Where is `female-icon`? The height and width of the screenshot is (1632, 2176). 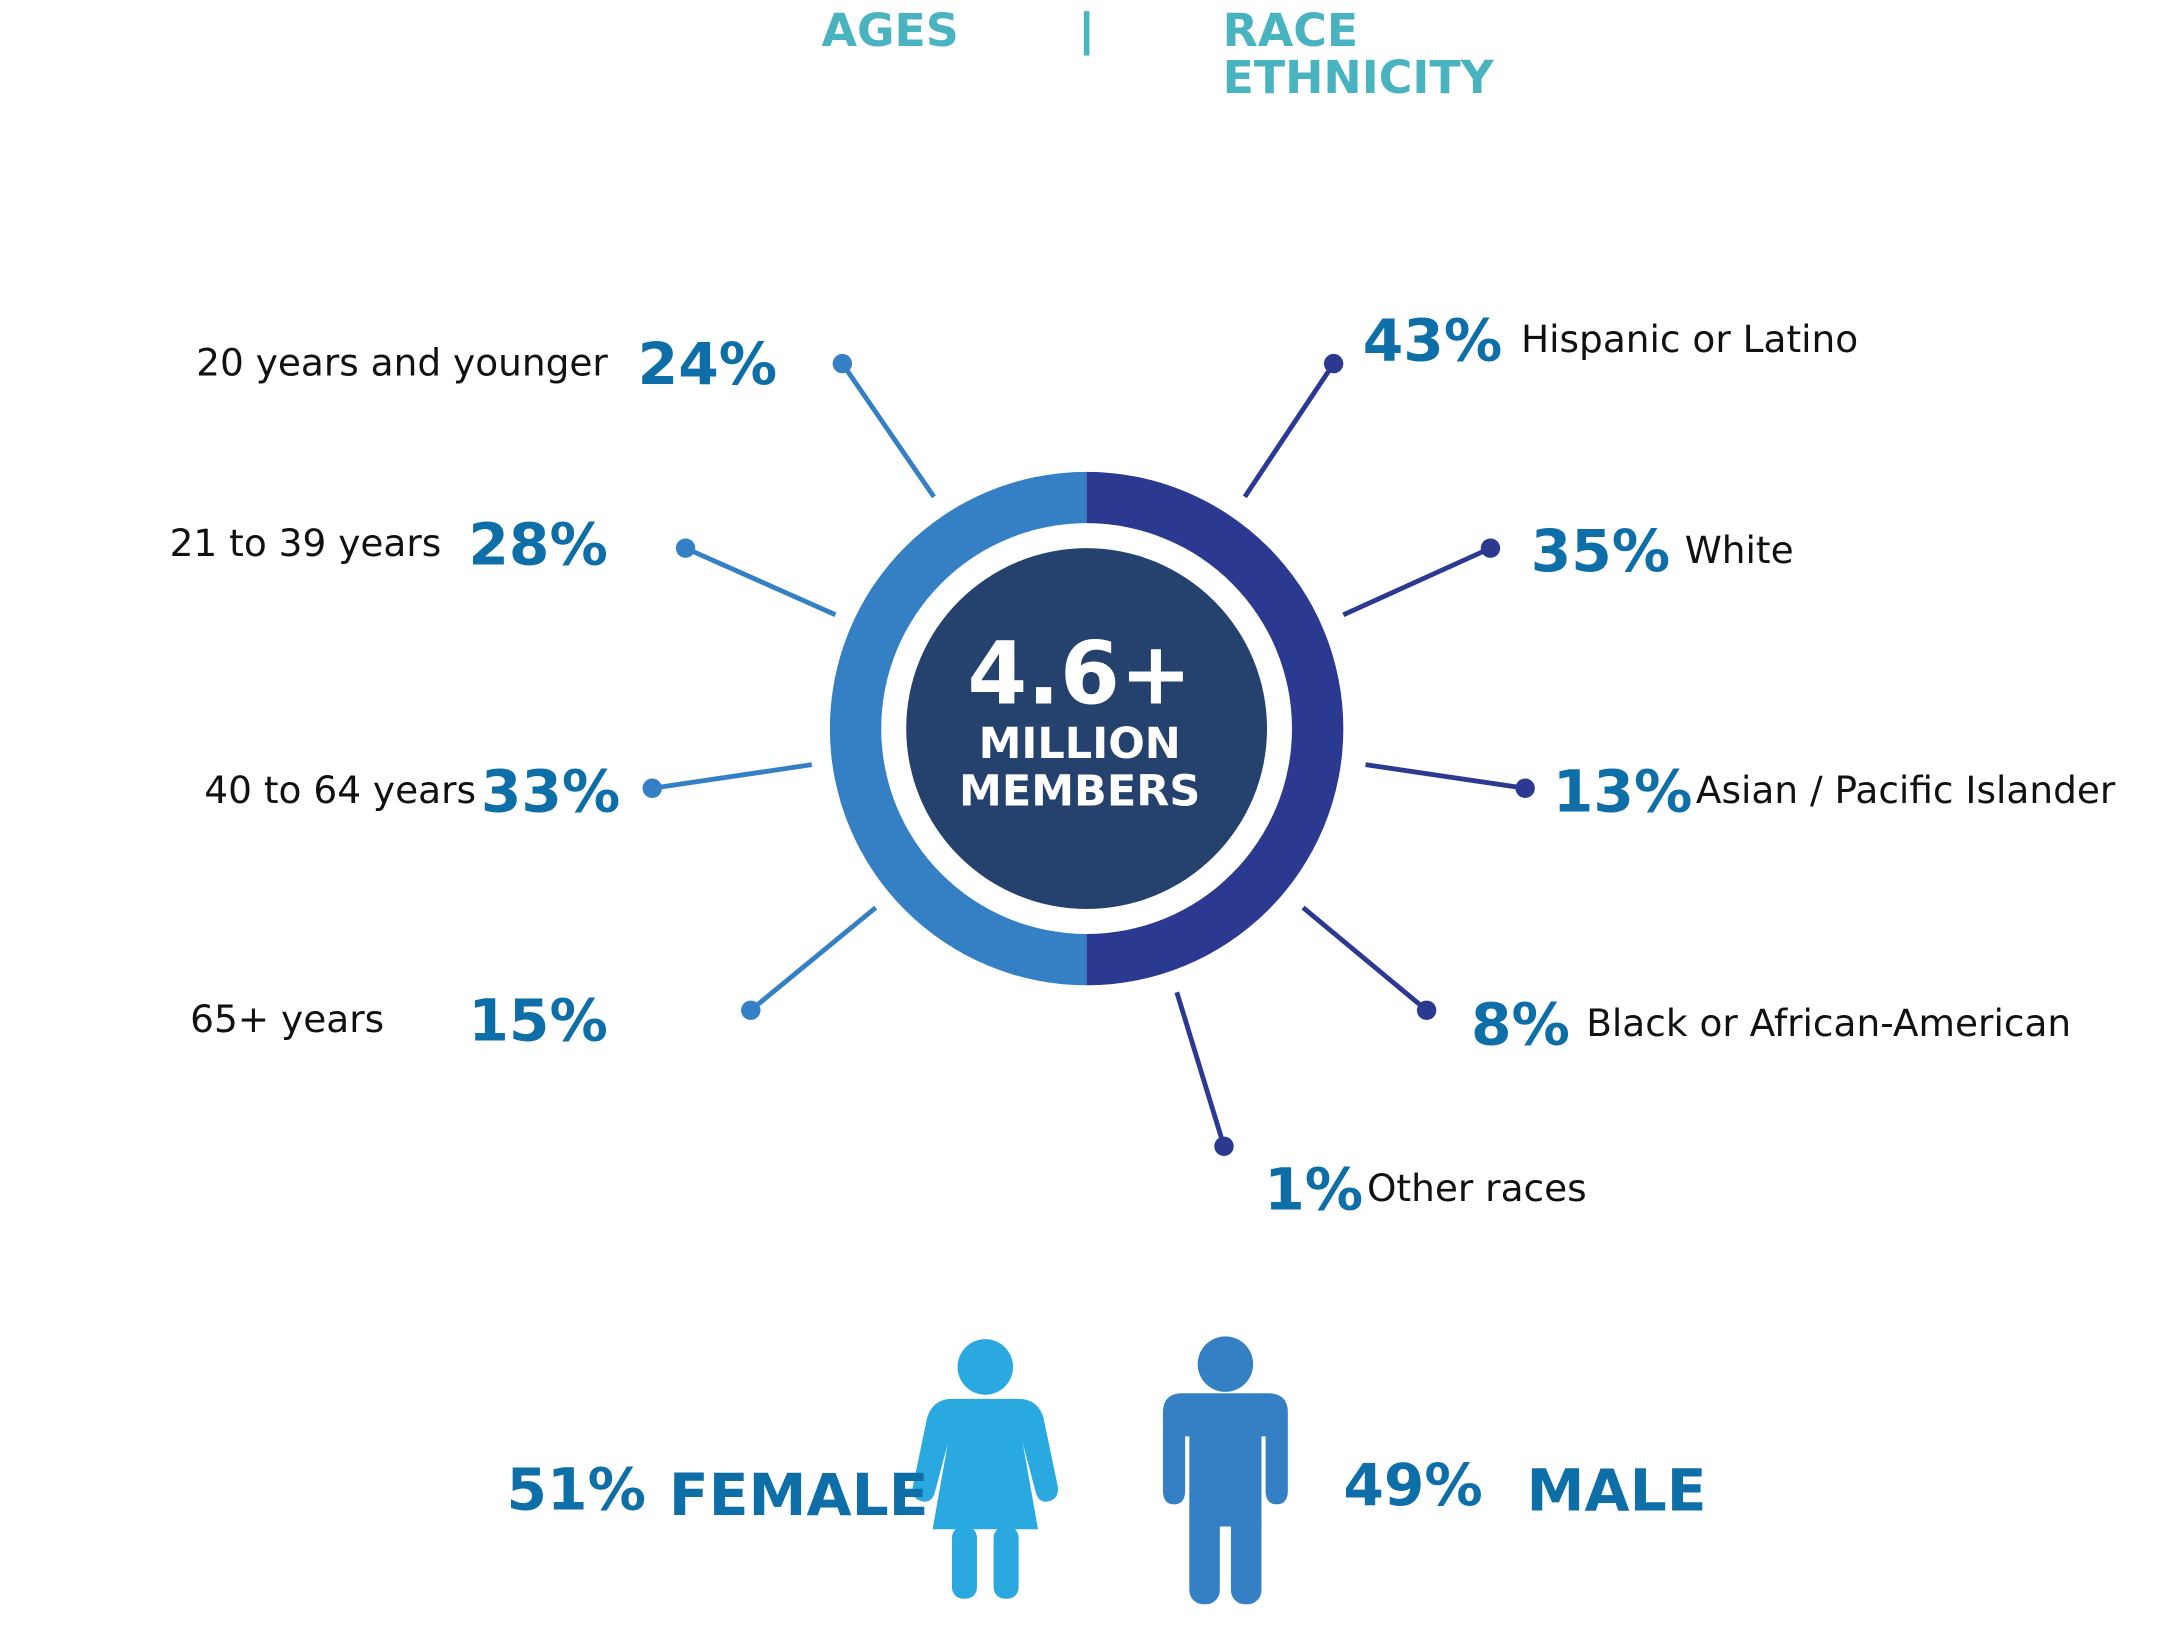
female-icon is located at coordinates (985, 1469).